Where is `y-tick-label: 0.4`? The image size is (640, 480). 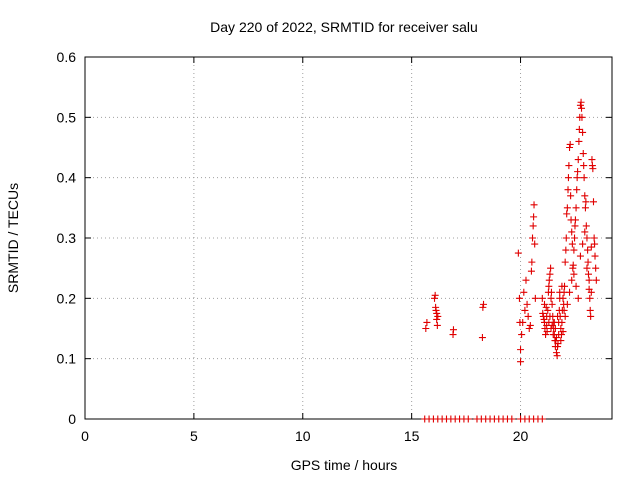 y-tick-label: 0.4 is located at coordinates (67, 178).